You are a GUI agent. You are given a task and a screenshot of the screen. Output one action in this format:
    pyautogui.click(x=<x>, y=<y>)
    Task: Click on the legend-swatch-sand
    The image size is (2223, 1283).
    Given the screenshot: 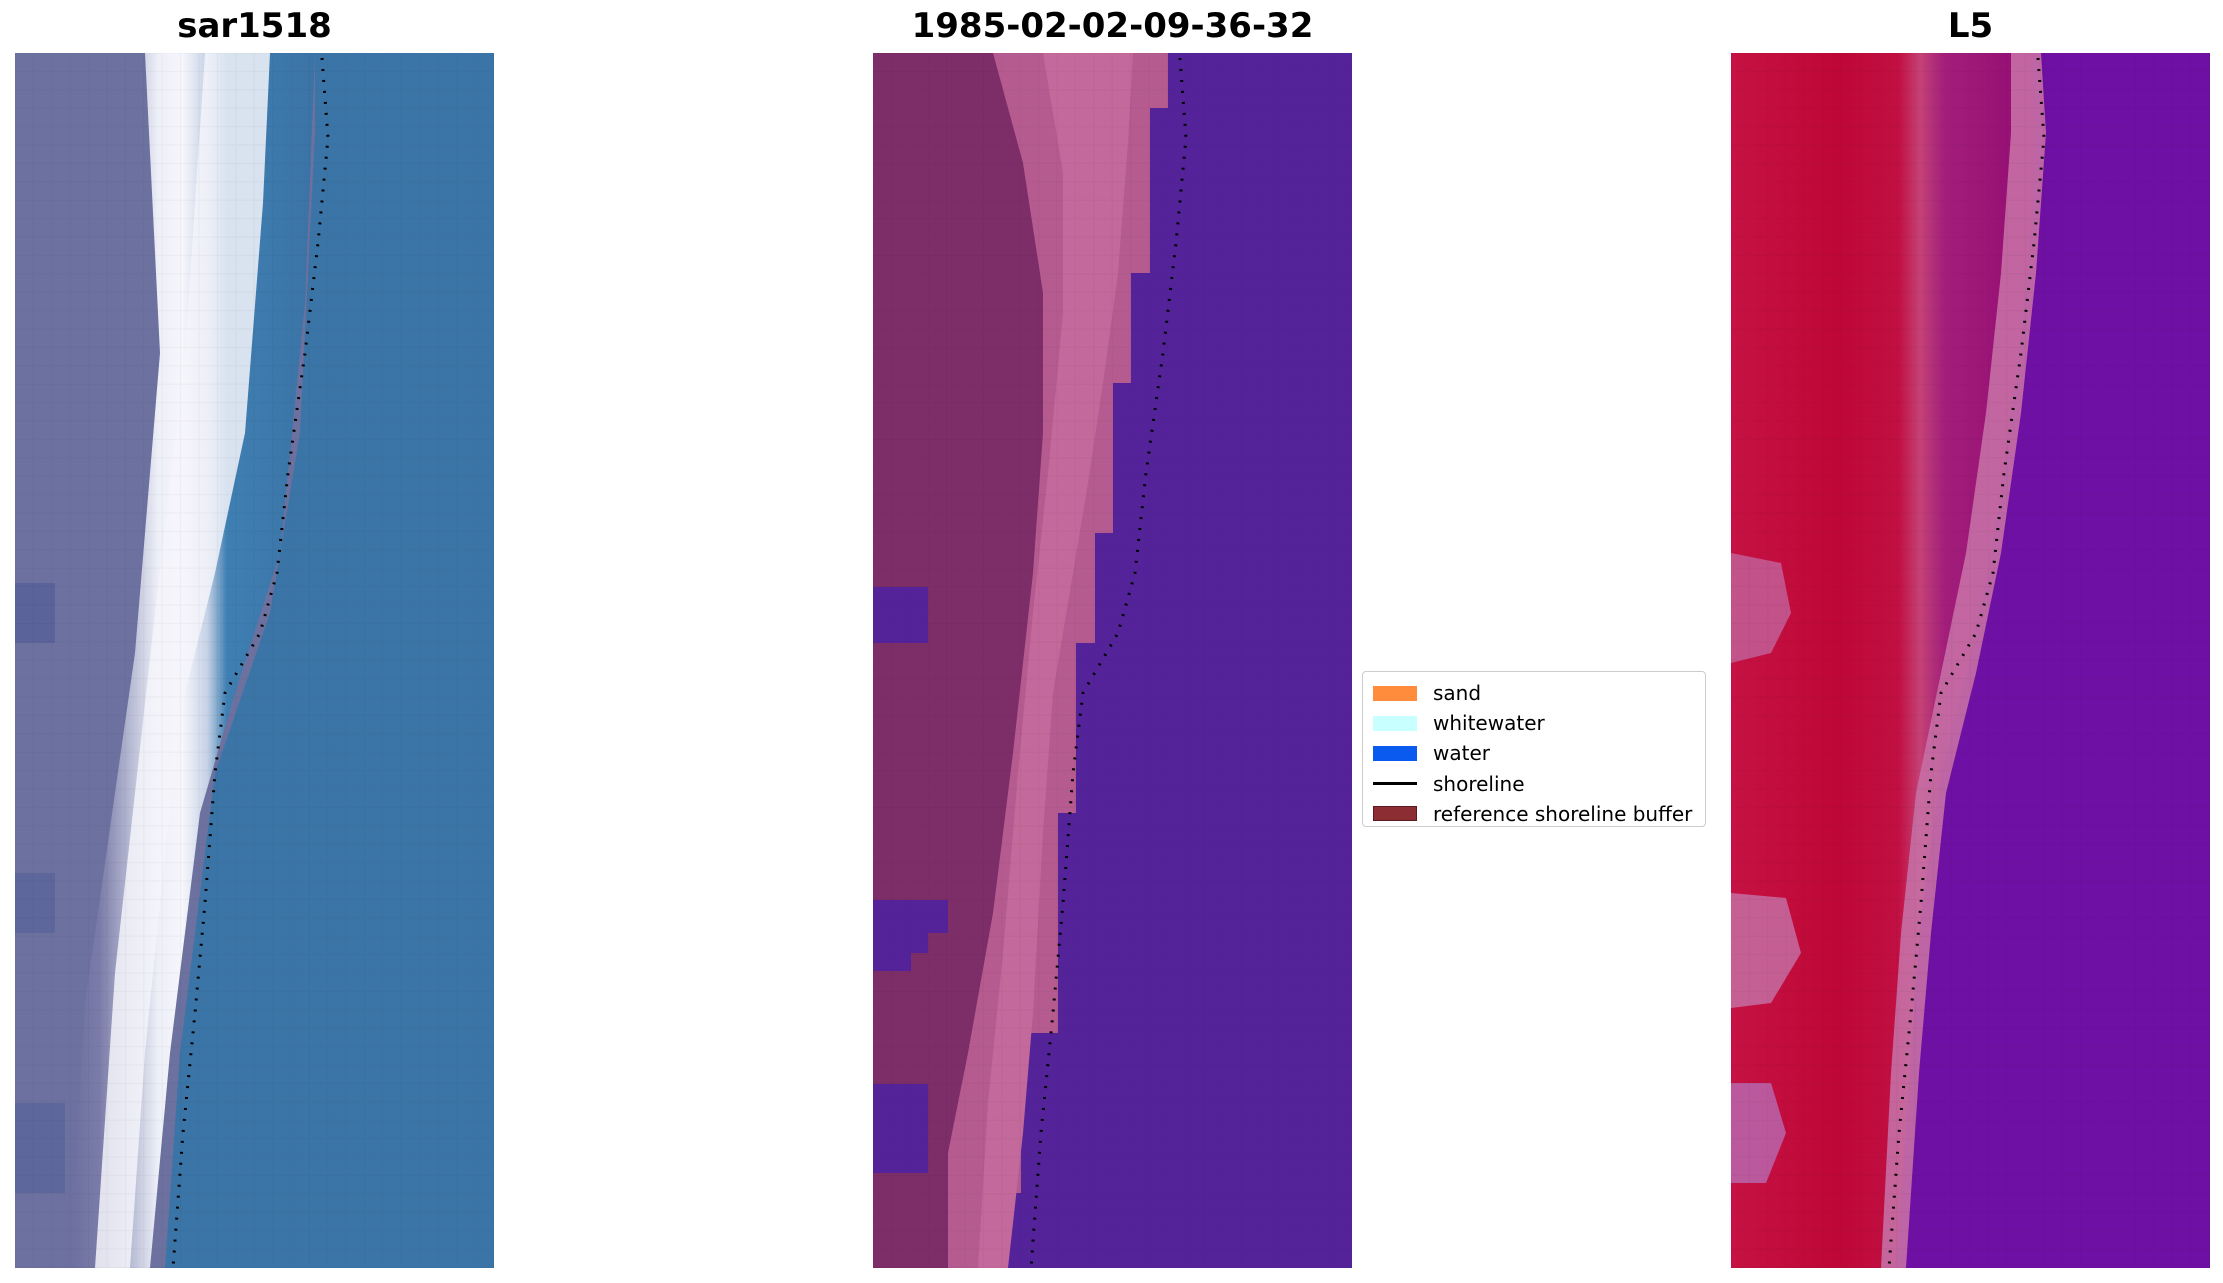 What is the action you would take?
    pyautogui.click(x=1395, y=693)
    